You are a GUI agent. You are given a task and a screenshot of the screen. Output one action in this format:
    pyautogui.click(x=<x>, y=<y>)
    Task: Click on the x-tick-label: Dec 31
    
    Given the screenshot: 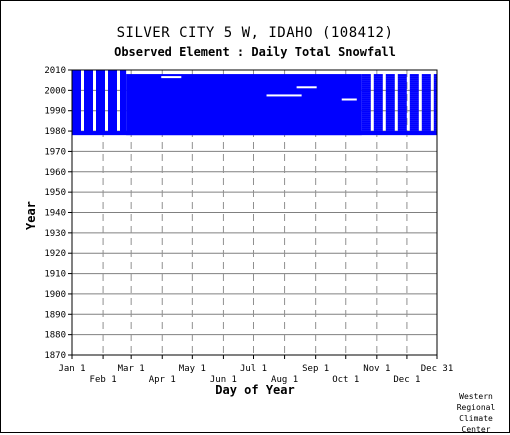 What is the action you would take?
    pyautogui.click(x=437, y=369)
    